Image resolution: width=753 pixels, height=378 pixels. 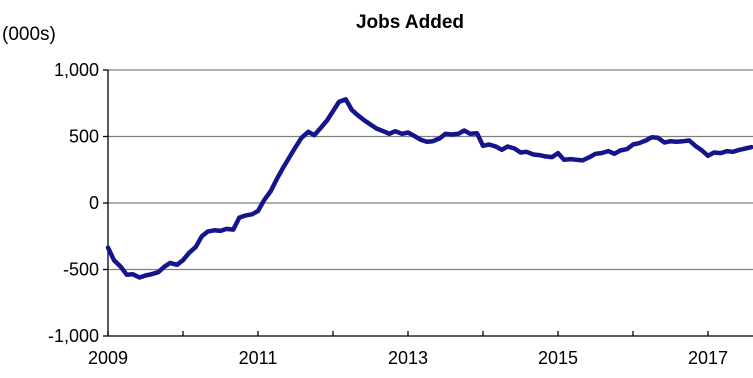 I want to click on y-tick-label-2: 0, so click(x=94, y=203).